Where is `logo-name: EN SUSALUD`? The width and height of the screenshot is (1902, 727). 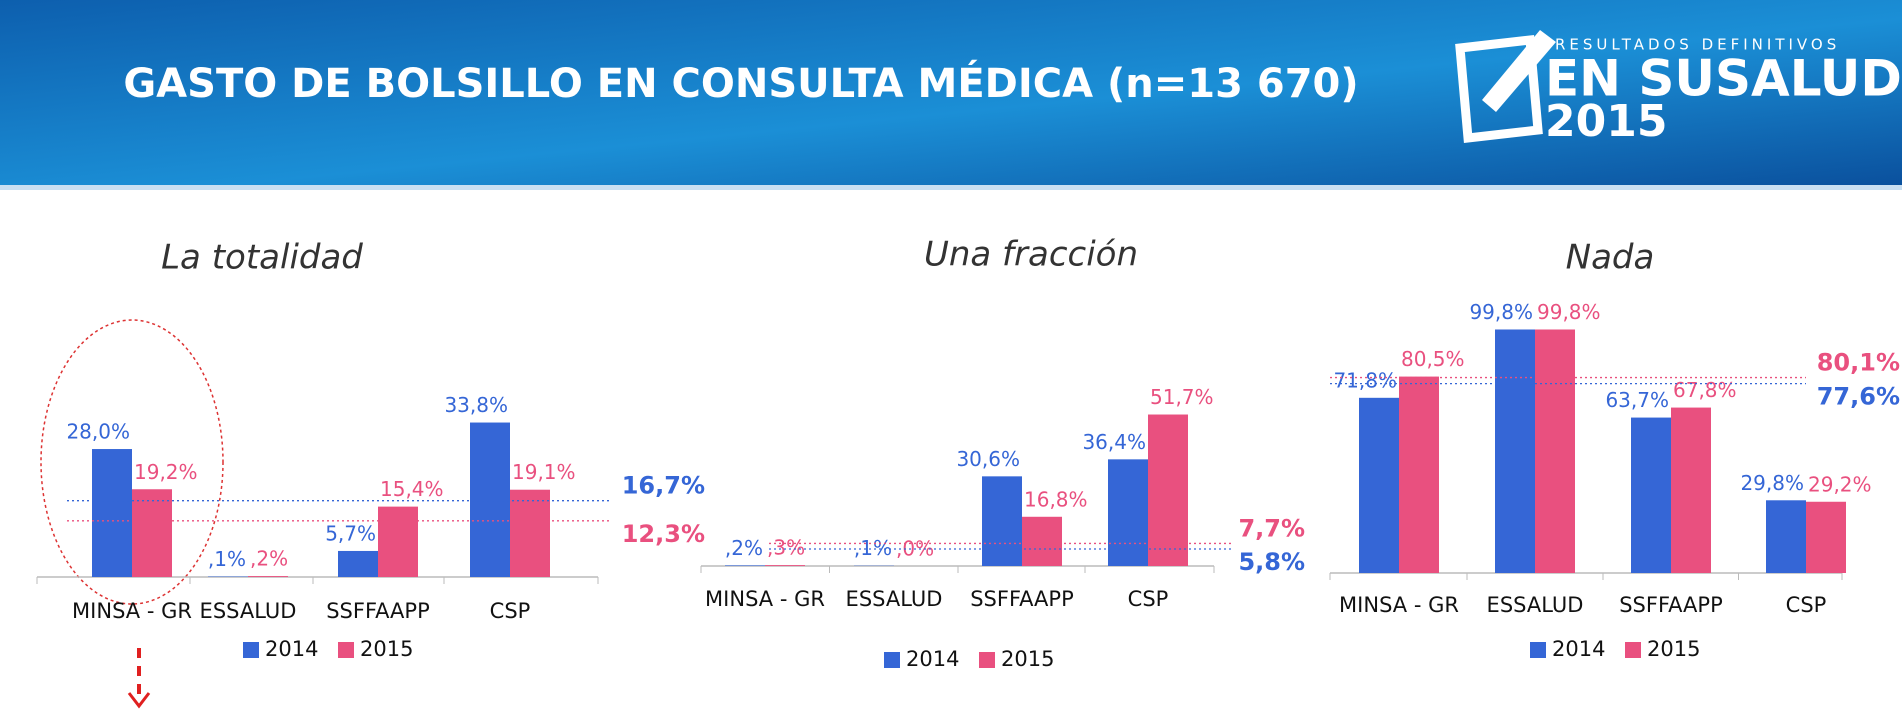 logo-name: EN SUSALUD is located at coordinates (1723, 79).